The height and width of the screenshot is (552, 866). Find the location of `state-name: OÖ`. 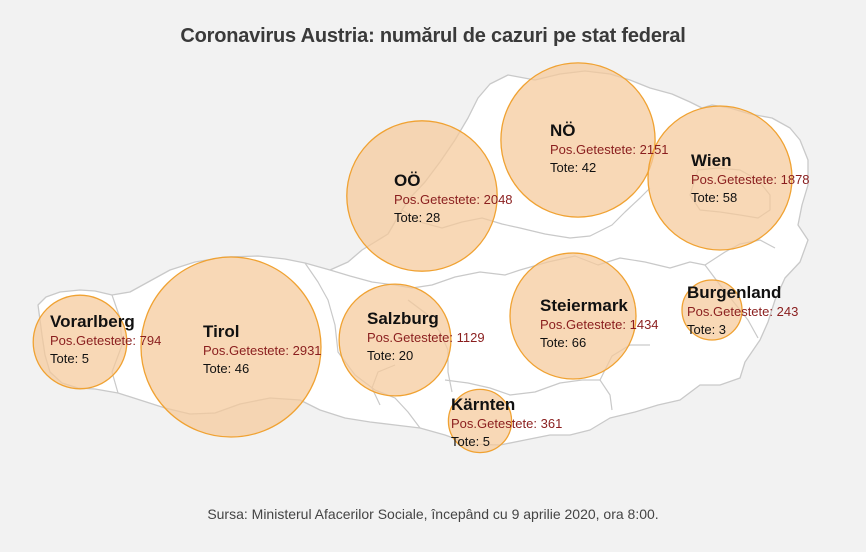

state-name: OÖ is located at coordinates (407, 180).